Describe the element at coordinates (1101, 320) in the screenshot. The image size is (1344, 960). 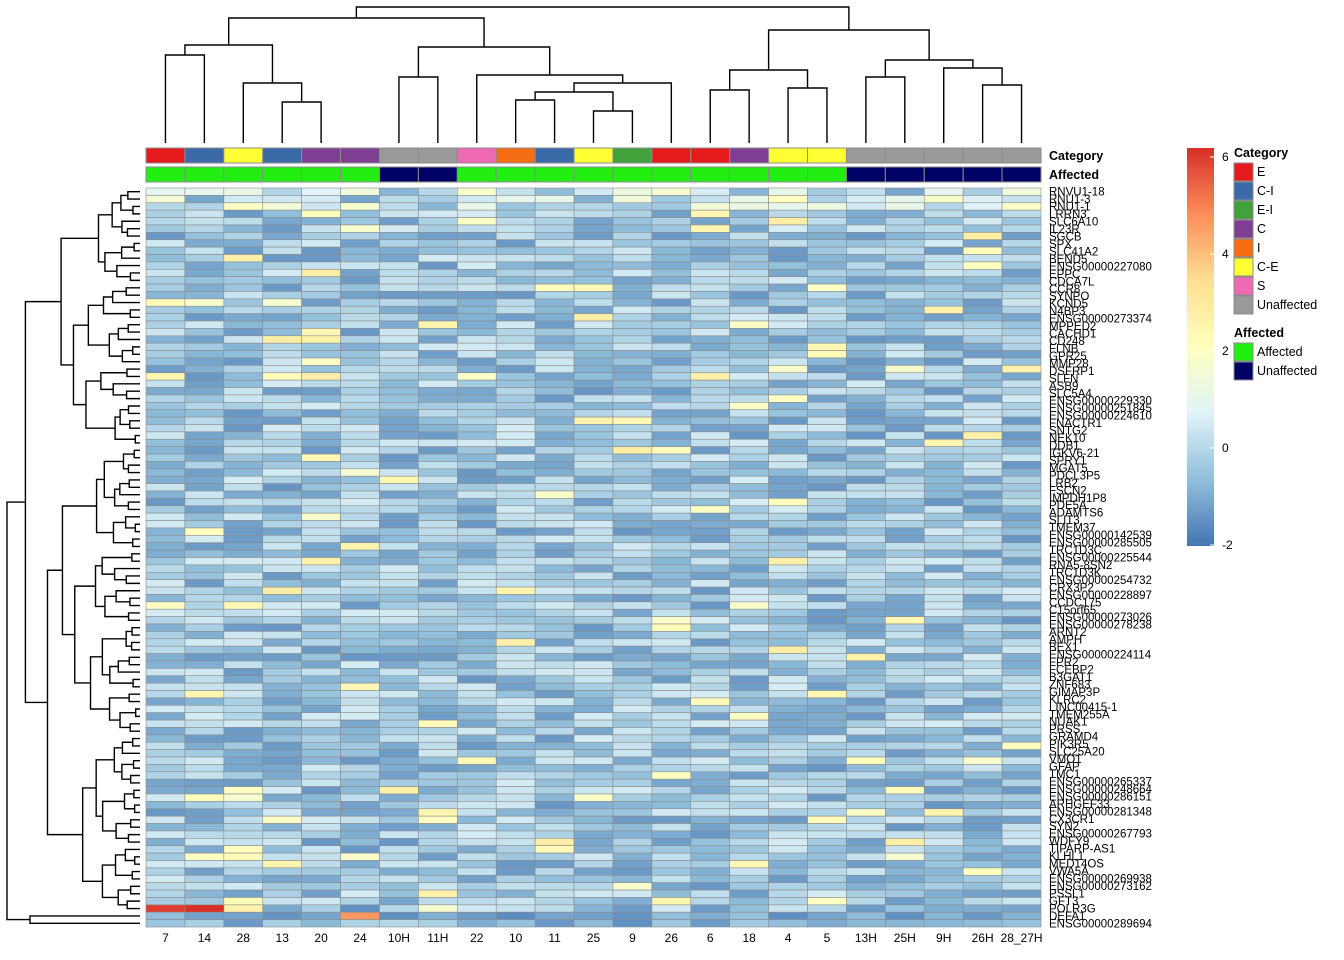
I see `row-label: ENSG00000273374` at that location.